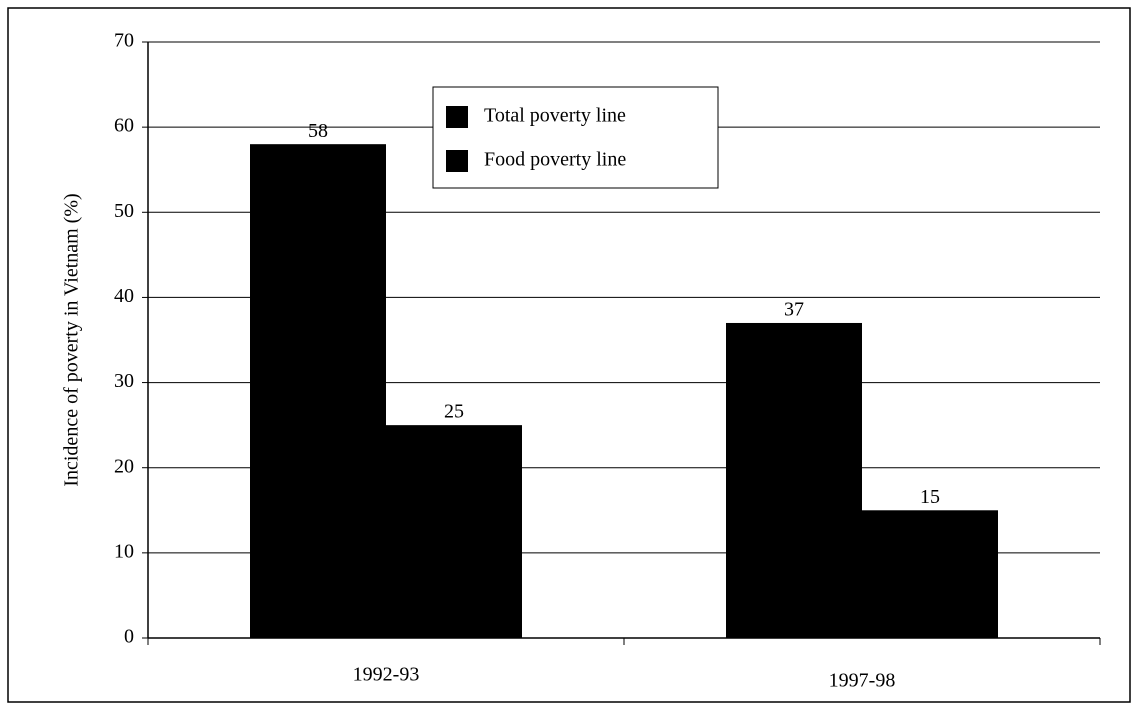 The width and height of the screenshot is (1138, 710). I want to click on y-tick-label: 20, so click(124, 466).